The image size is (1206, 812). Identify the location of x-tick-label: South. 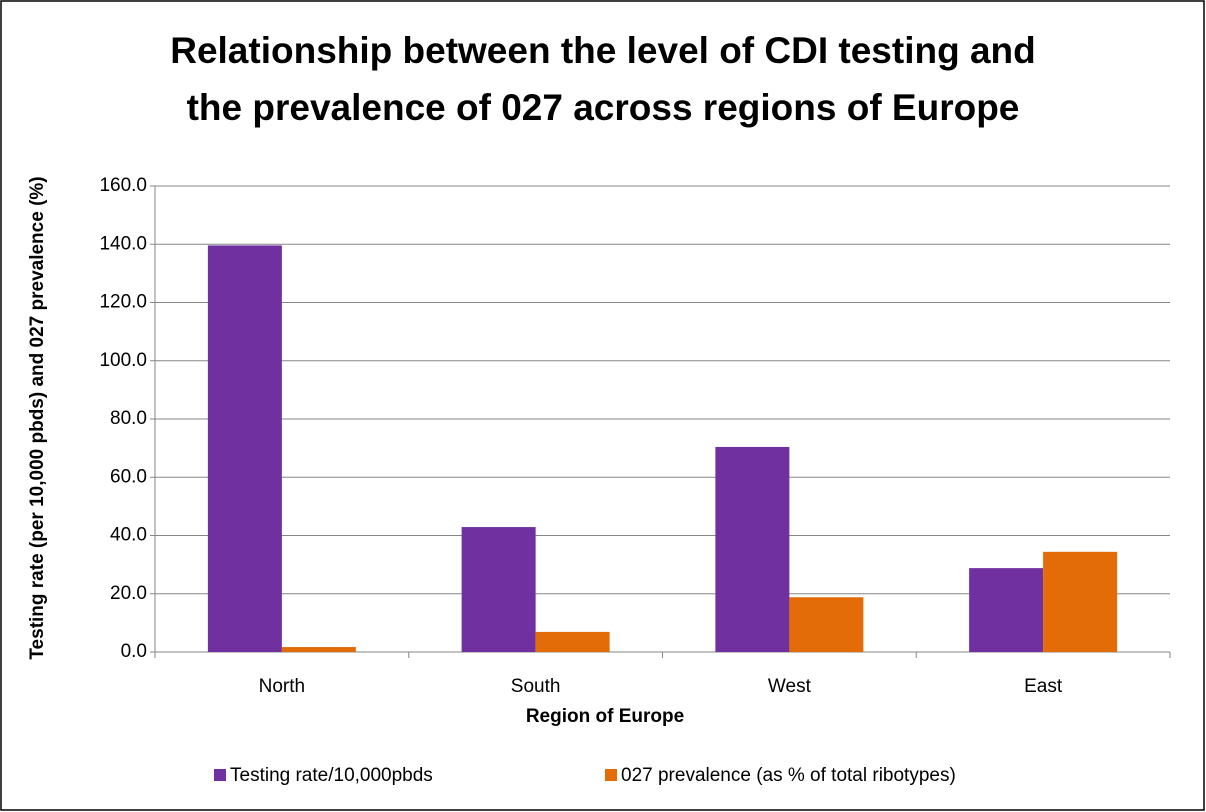
(536, 686).